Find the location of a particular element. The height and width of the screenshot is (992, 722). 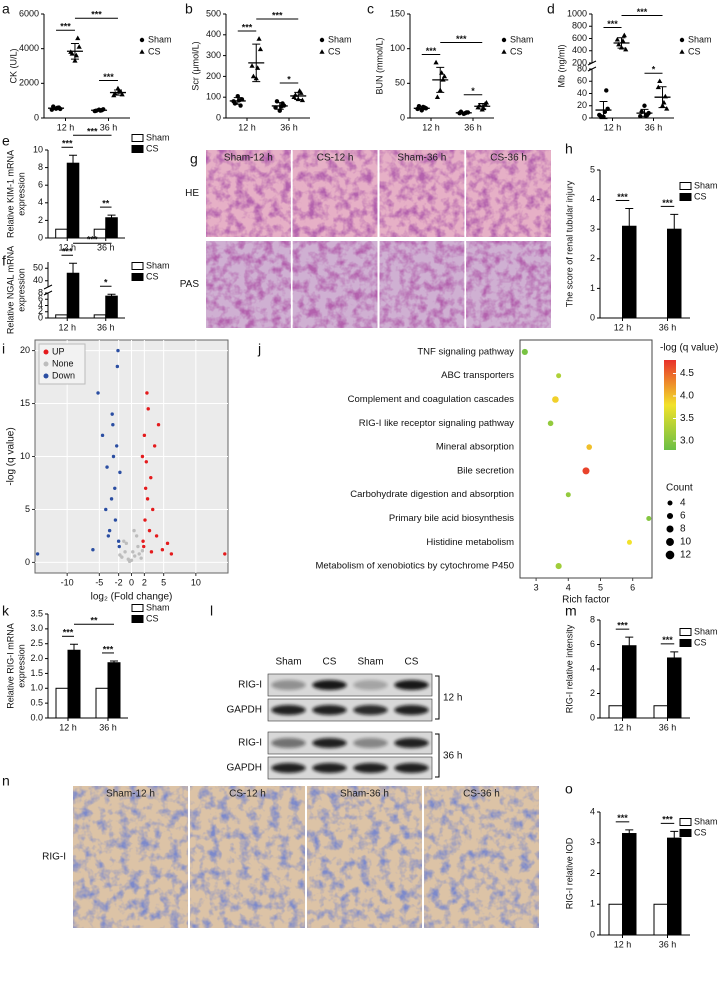

y-tick-label: Complement and coagulation cascades is located at coordinates (431, 399).